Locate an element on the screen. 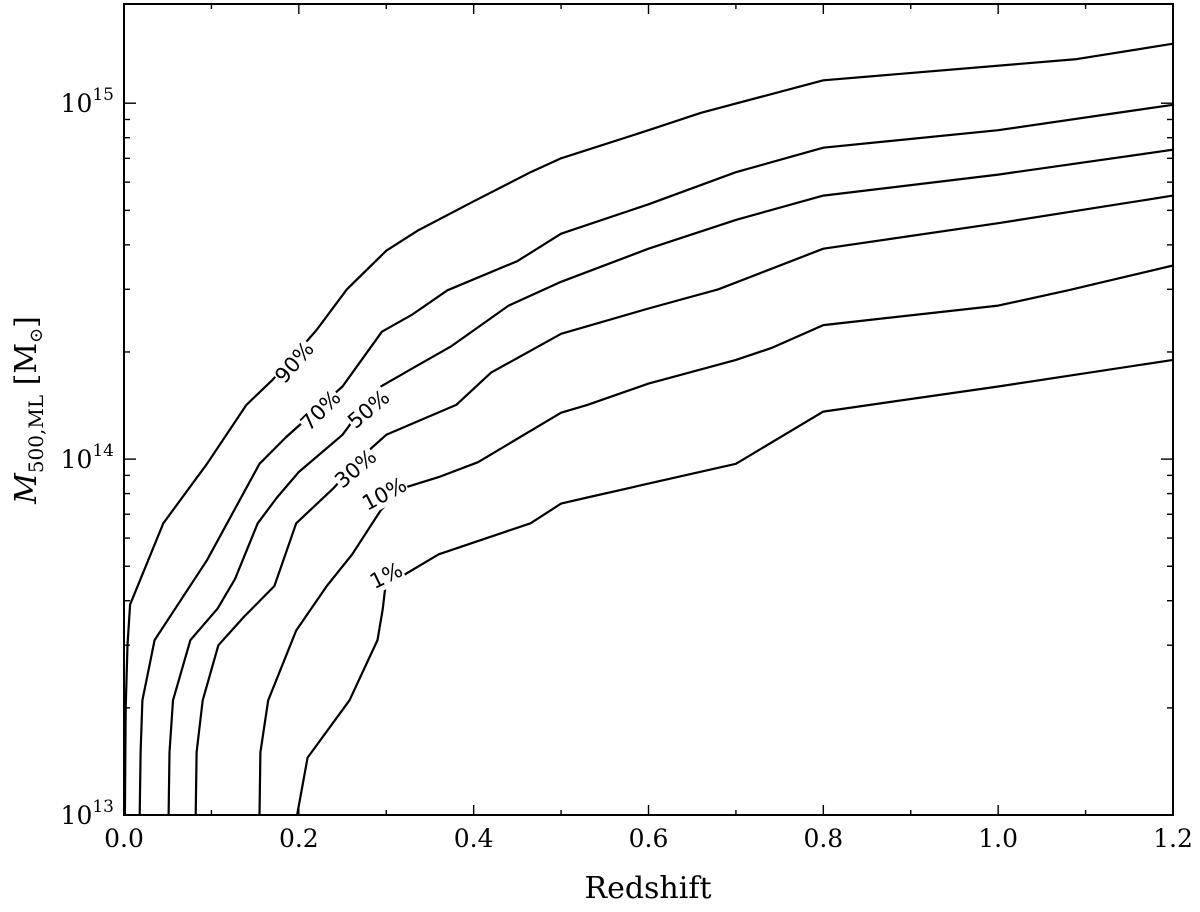  y-tick-label: 1014 is located at coordinates (87, 457).